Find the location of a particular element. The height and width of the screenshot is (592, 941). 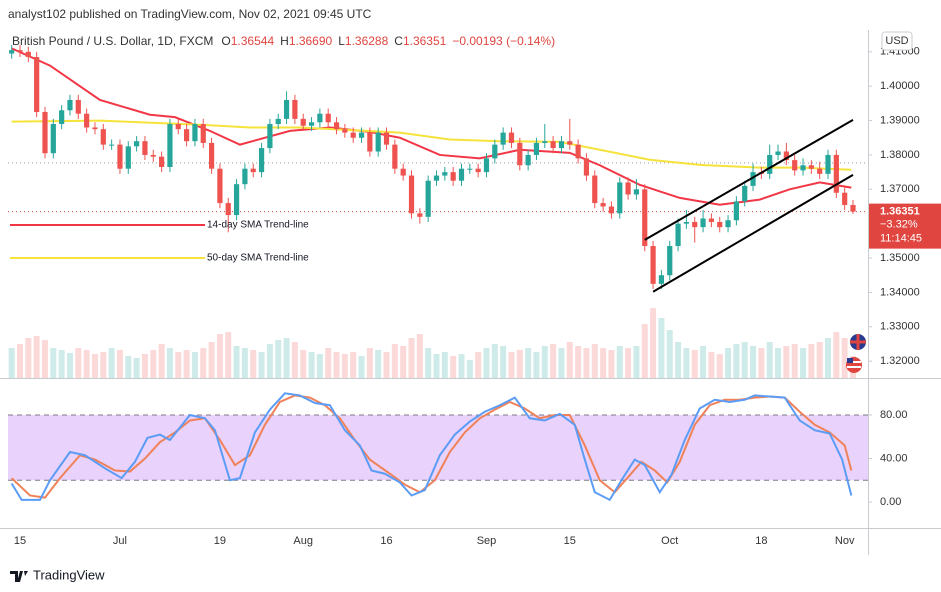

ohlc-label: C is located at coordinates (398, 41).